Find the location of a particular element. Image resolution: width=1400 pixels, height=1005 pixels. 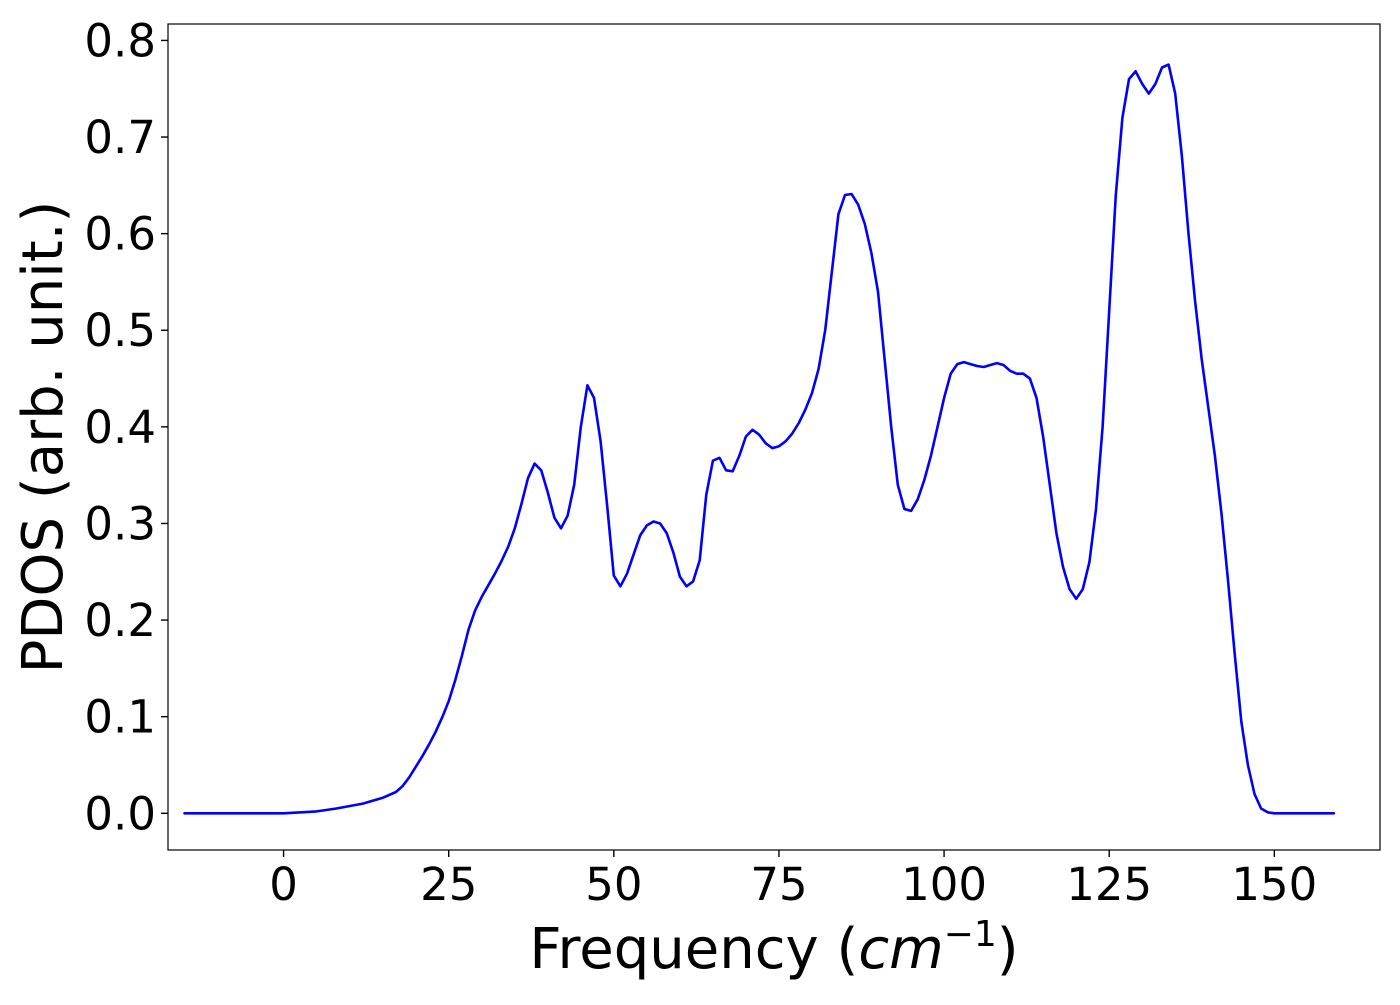

y-tick-label: 0.2 is located at coordinates (120, 620).